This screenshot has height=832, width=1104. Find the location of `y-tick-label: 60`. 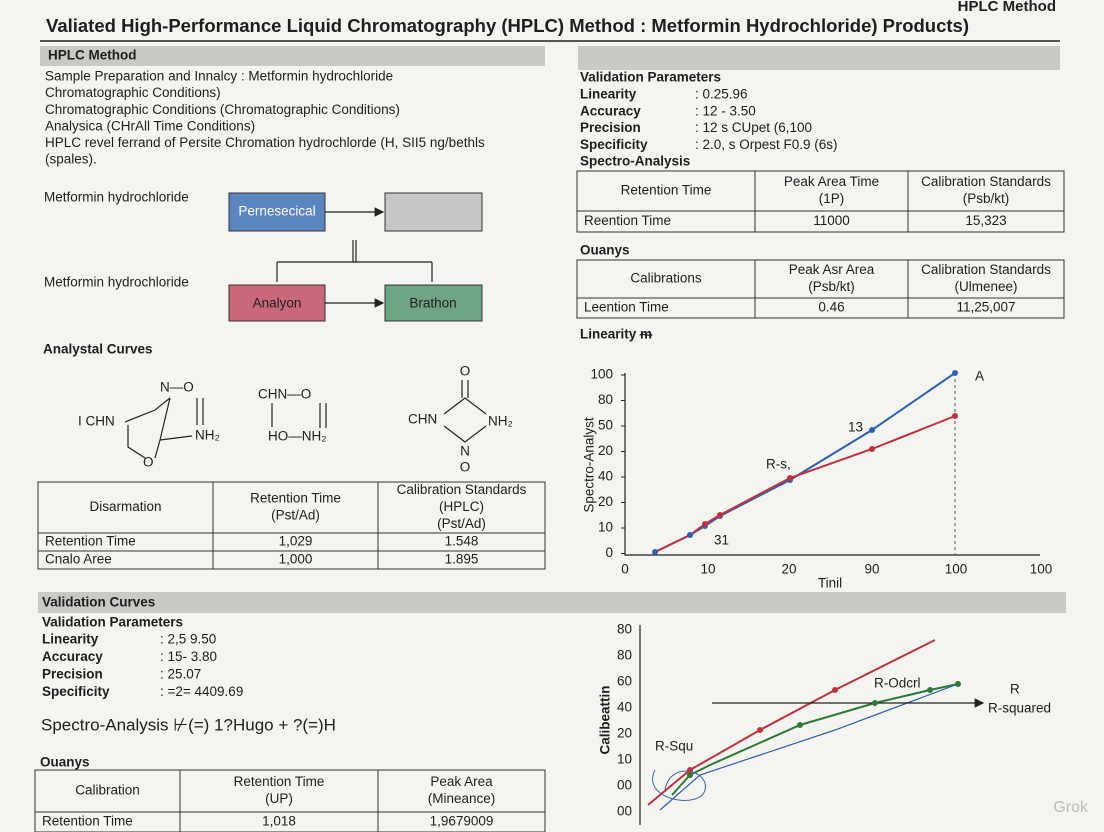

y-tick-label: 60 is located at coordinates (624, 681).